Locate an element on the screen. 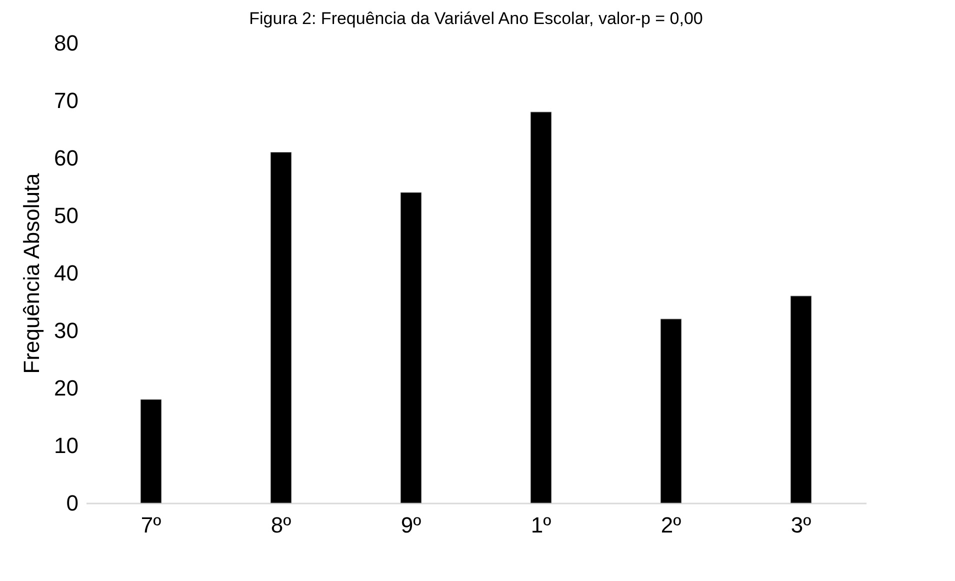 Image resolution: width=955 pixels, height=581 pixels. y-axis-title: Frequência Absoluta is located at coordinates (31, 273).